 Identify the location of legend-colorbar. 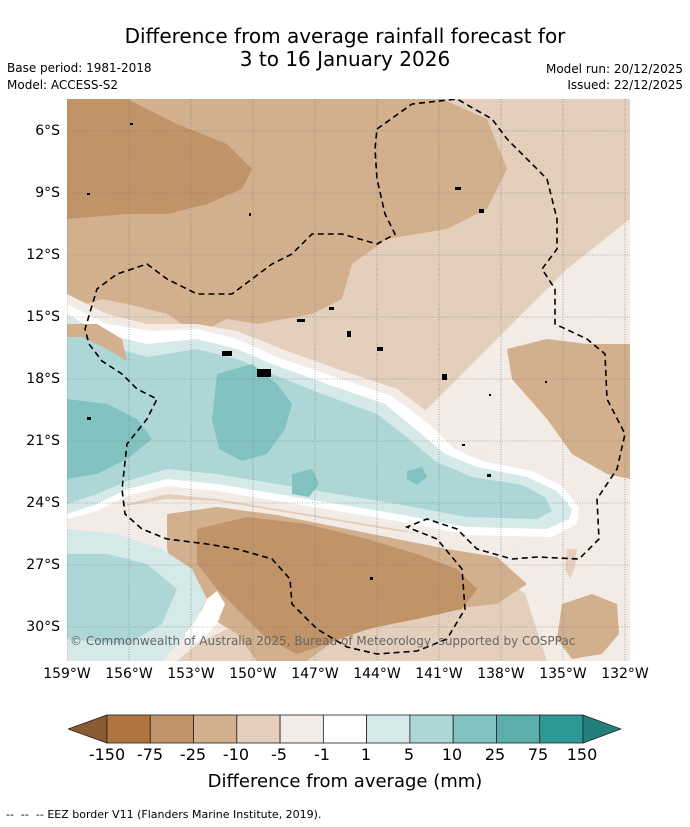
(345, 729).